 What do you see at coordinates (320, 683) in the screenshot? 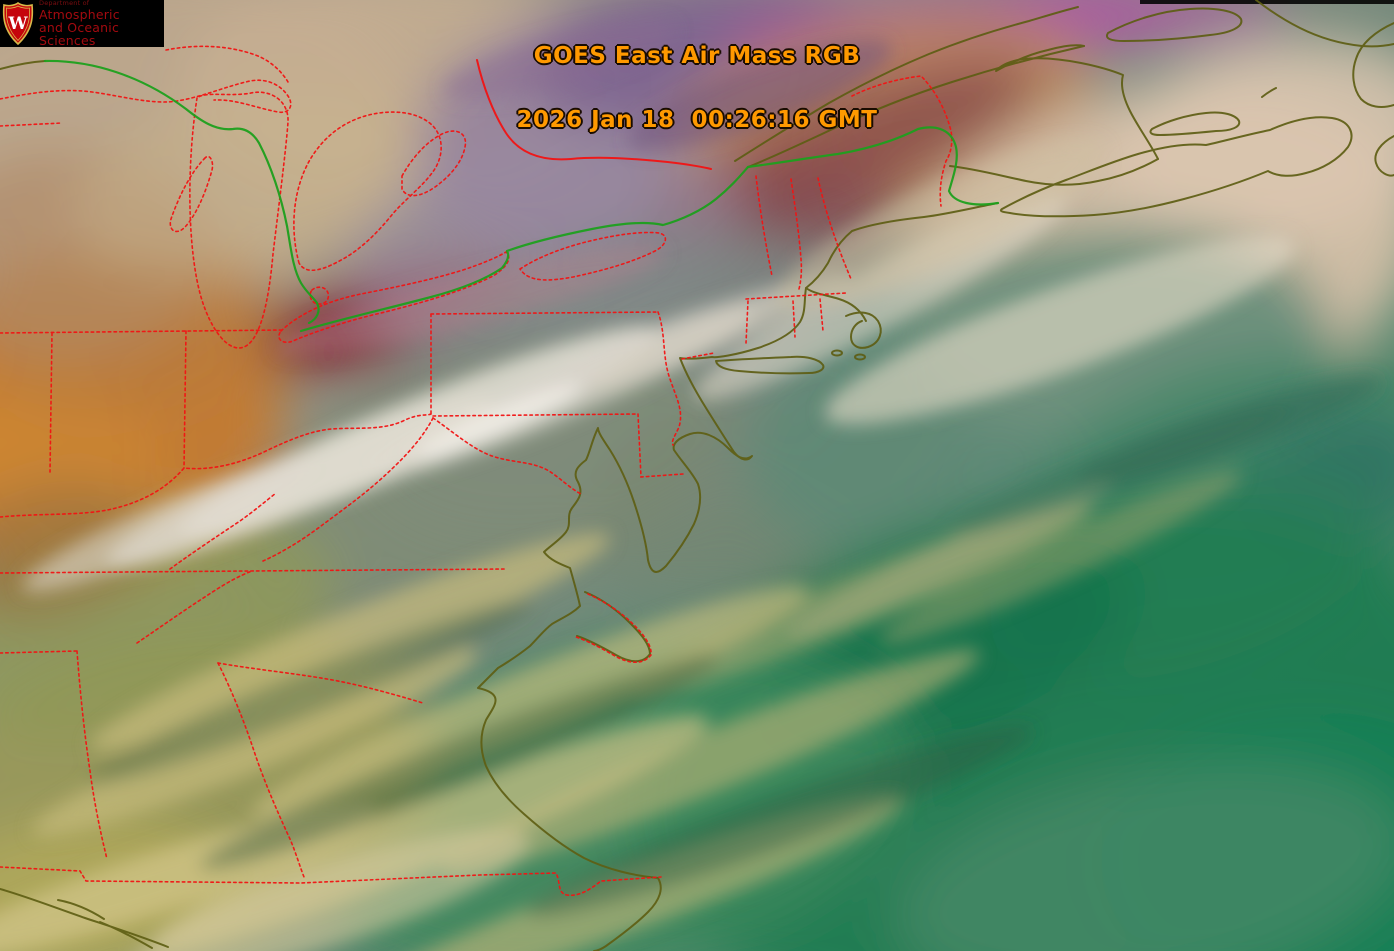
I see `border-nc-sc` at bounding box center [320, 683].